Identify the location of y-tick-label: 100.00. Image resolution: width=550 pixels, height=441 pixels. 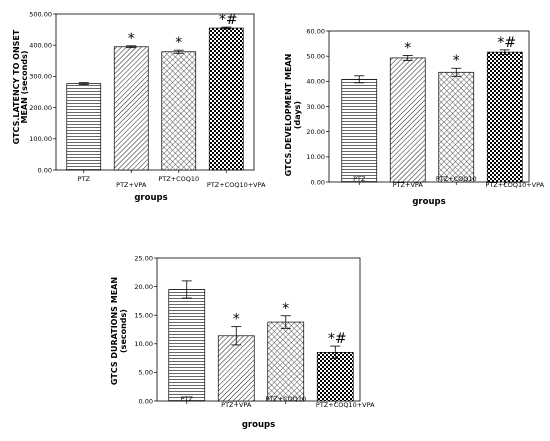
(40, 139).